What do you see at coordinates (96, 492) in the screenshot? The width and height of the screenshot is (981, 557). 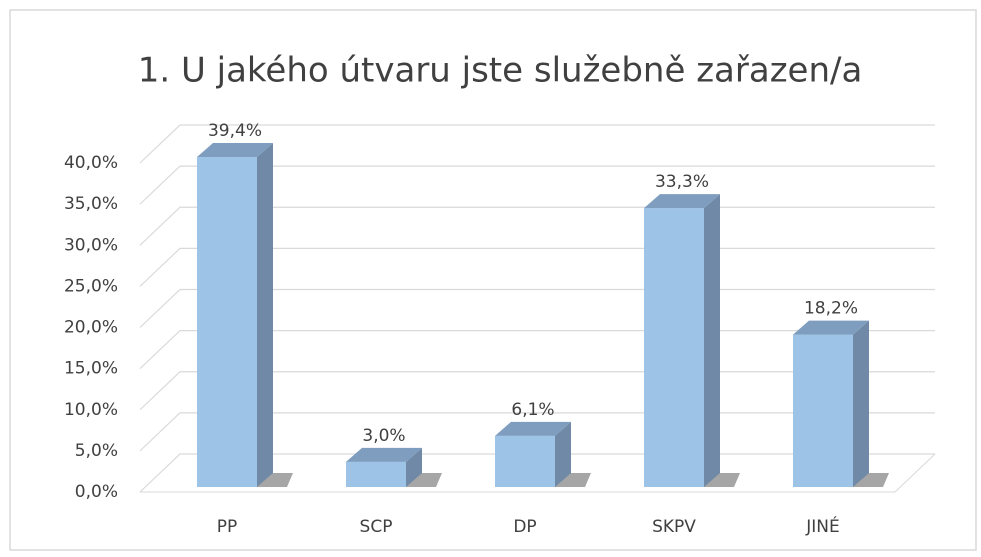 I see `y-tick-label: 0,0%` at bounding box center [96, 492].